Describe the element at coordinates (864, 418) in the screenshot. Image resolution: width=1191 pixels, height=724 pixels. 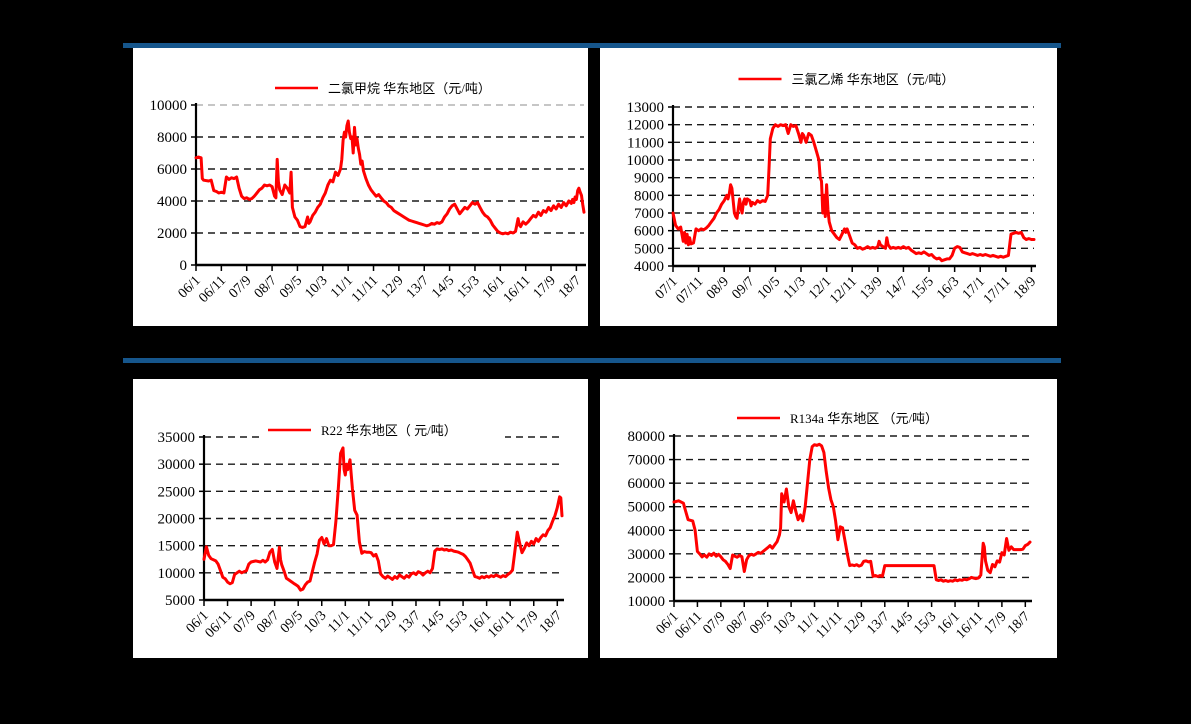
I see `legend-label: R134a 华东地区 （元/吨）` at that location.